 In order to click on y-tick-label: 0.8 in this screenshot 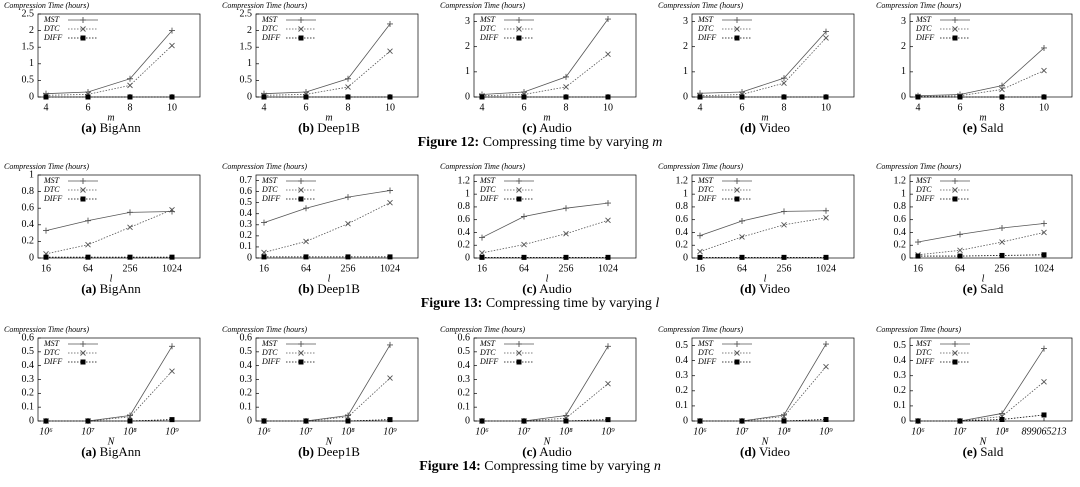, I will do `click(682, 206)`.